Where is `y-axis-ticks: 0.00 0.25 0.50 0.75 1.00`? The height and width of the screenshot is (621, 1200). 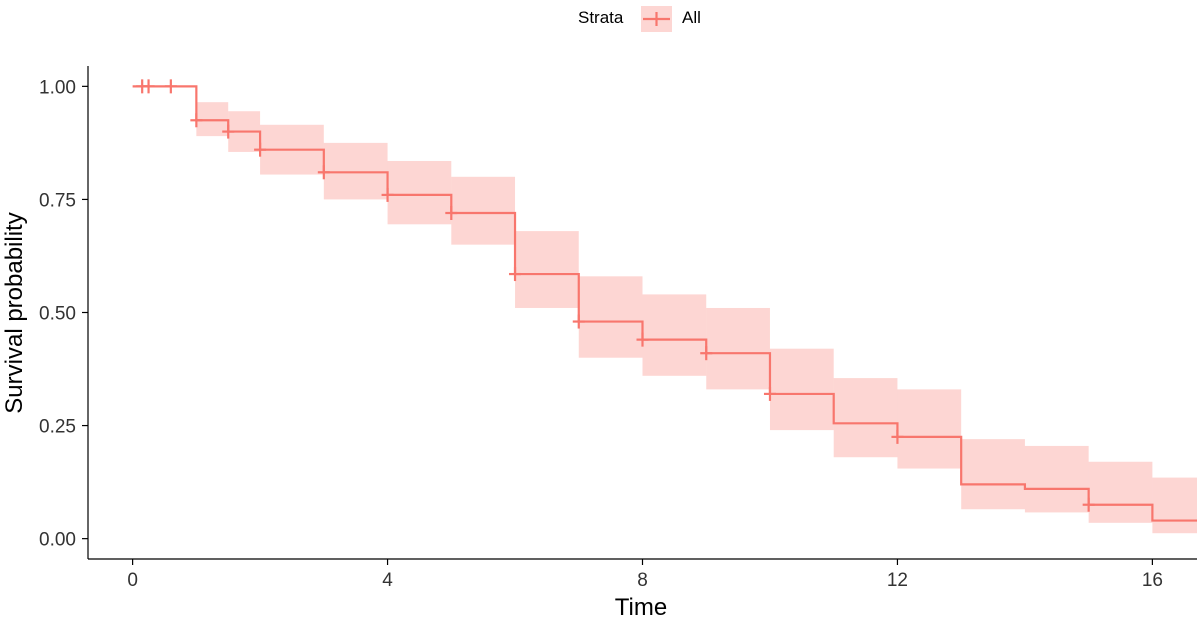
y-axis-ticks: 0.00 0.25 0.50 0.75 1.00 is located at coordinates (63, 314).